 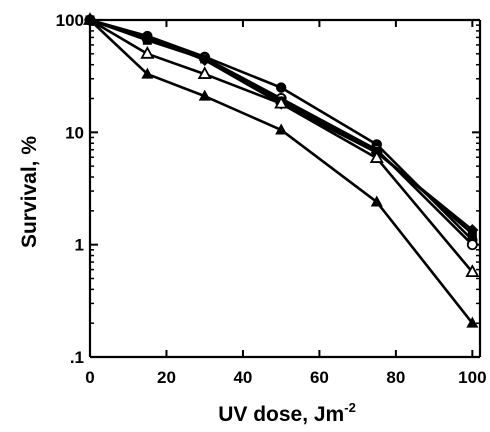 I want to click on y-tick-label: 10, so click(x=74, y=132).